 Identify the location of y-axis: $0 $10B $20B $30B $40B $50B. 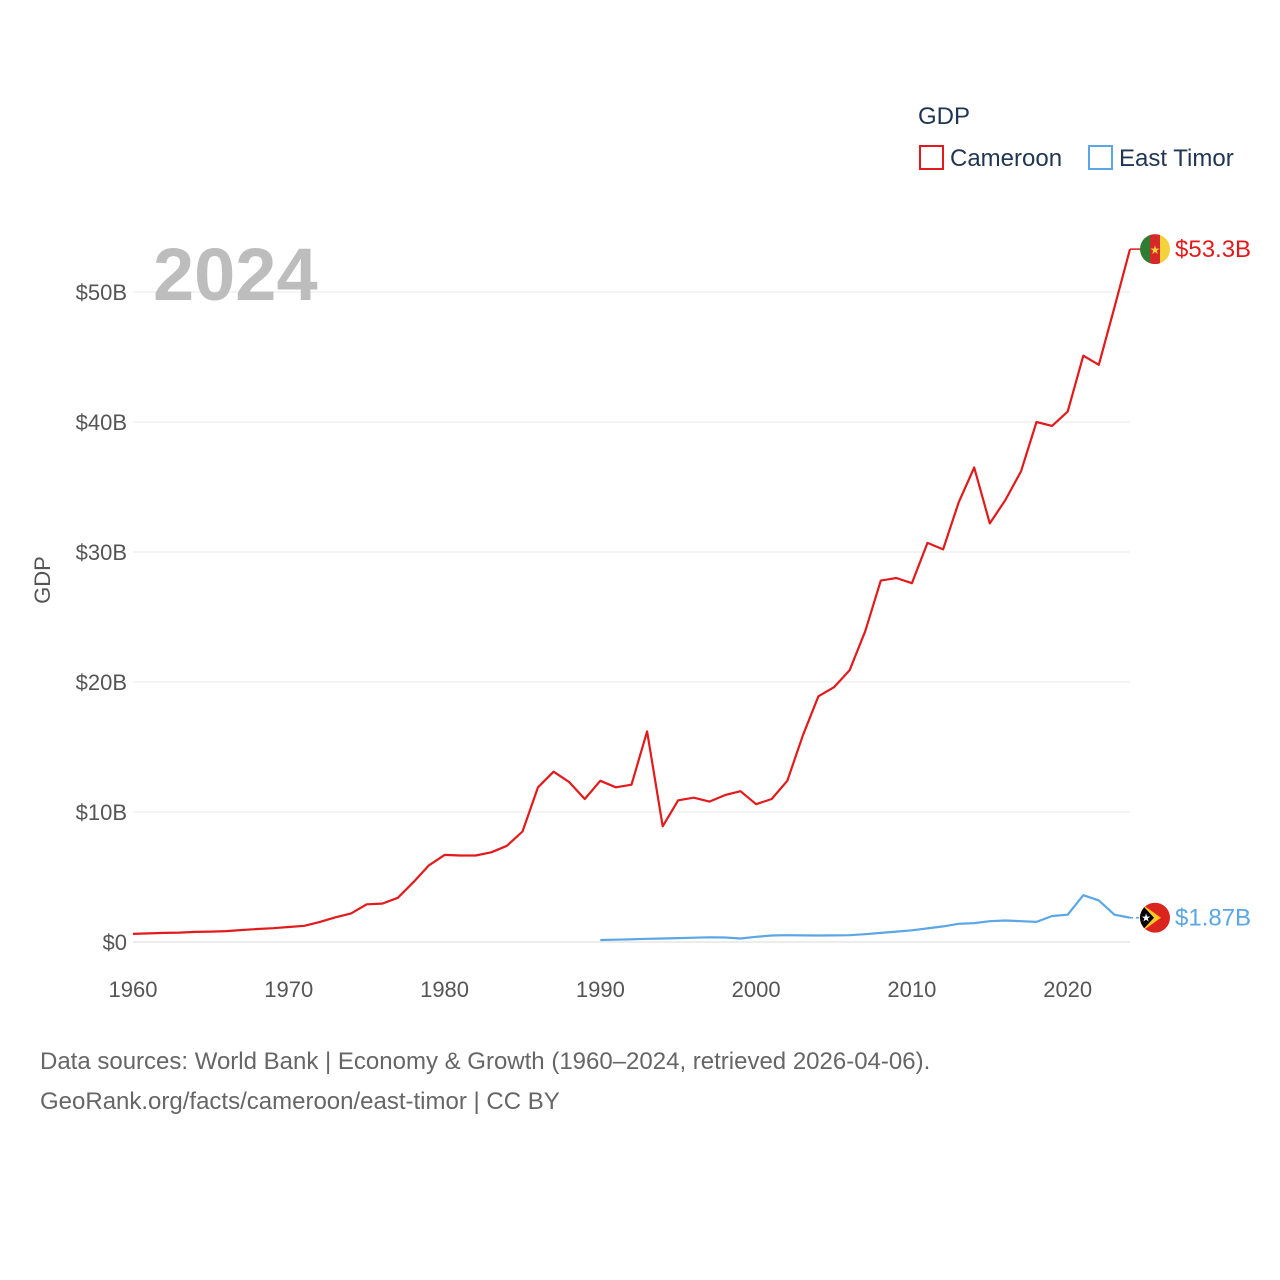
(101, 617).